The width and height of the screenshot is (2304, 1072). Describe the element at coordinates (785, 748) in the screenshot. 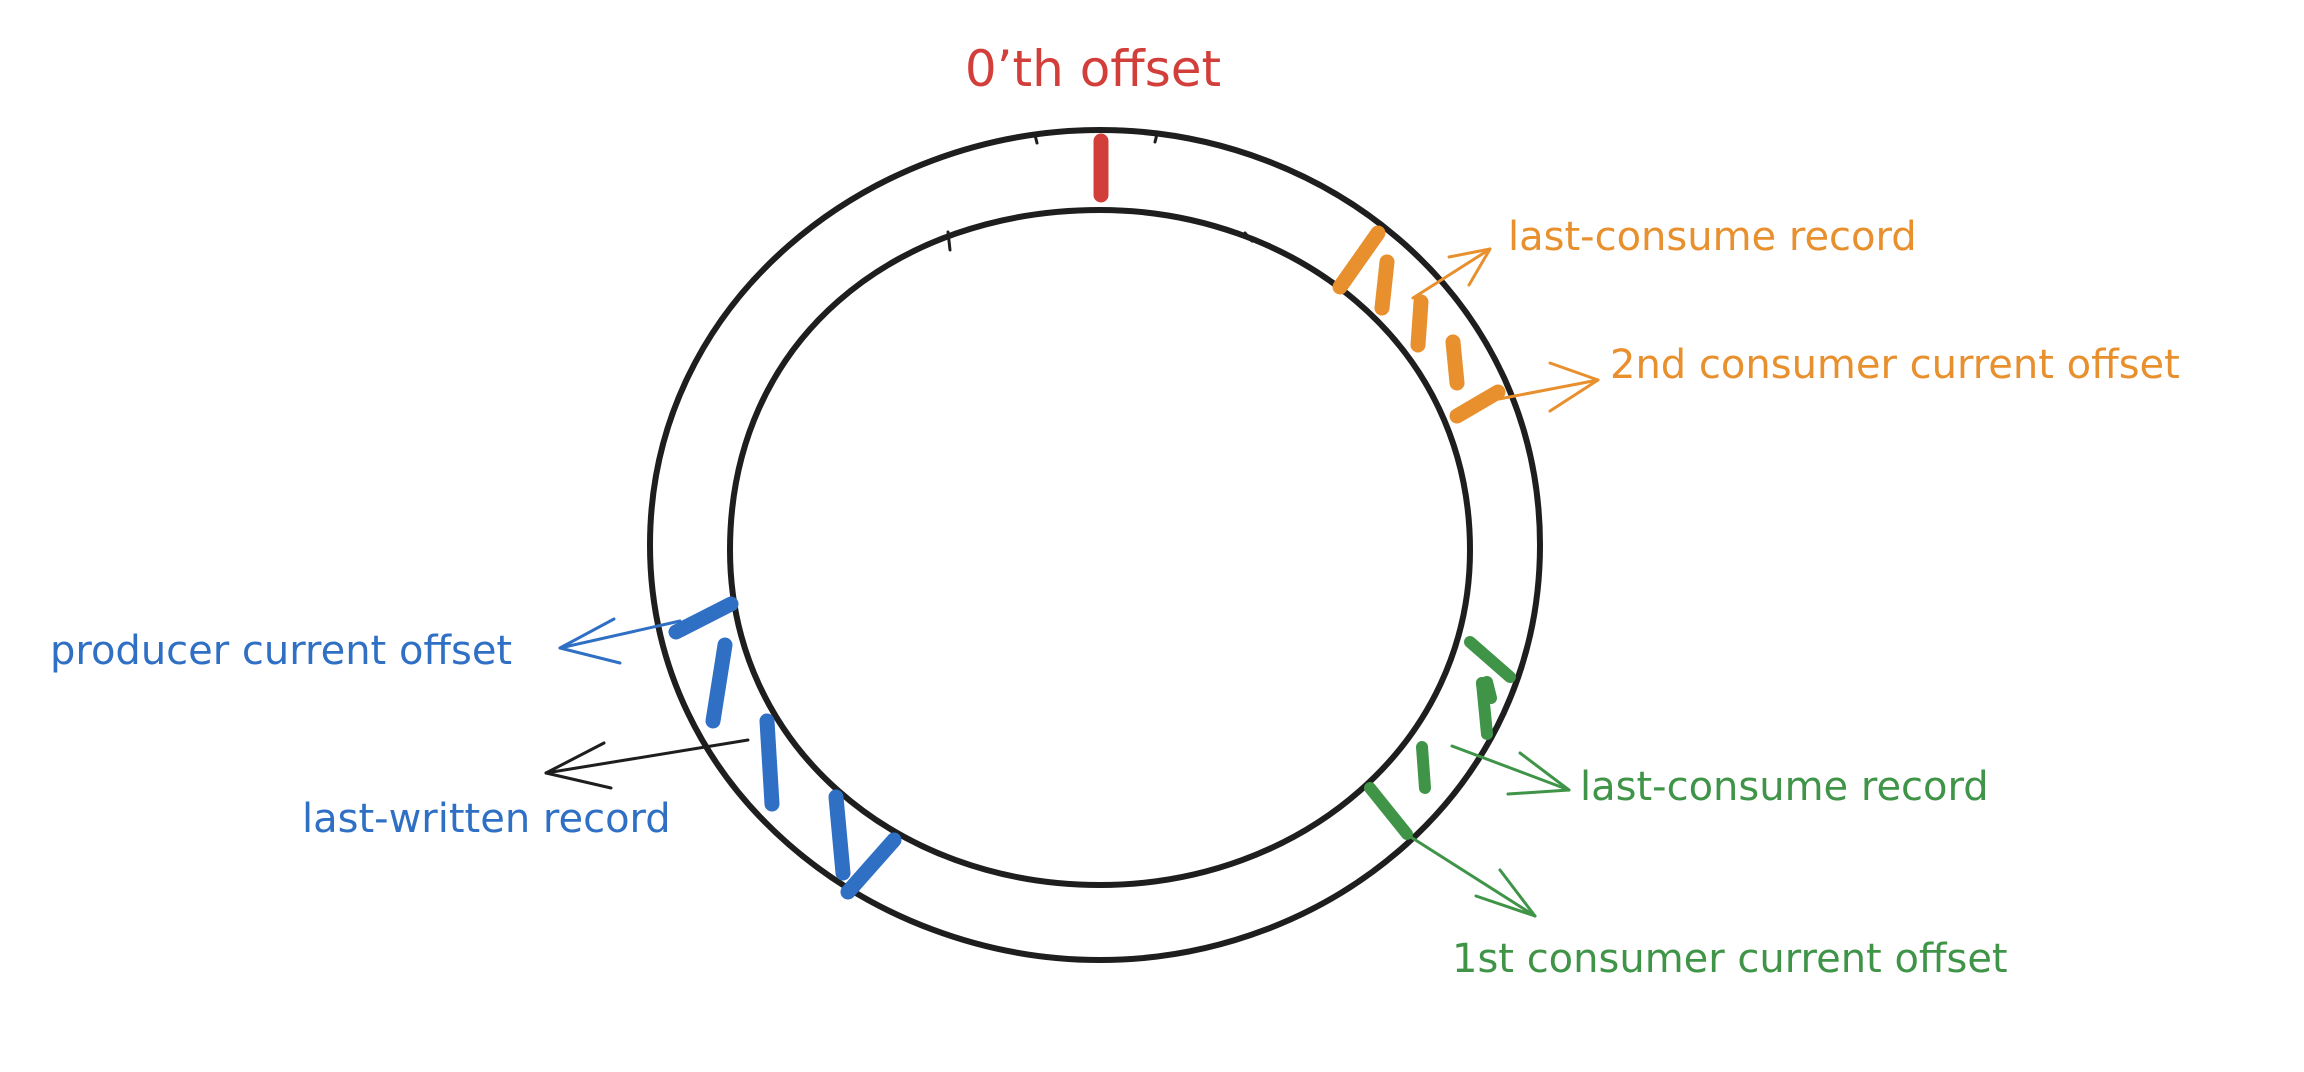

I see `producer-records` at that location.